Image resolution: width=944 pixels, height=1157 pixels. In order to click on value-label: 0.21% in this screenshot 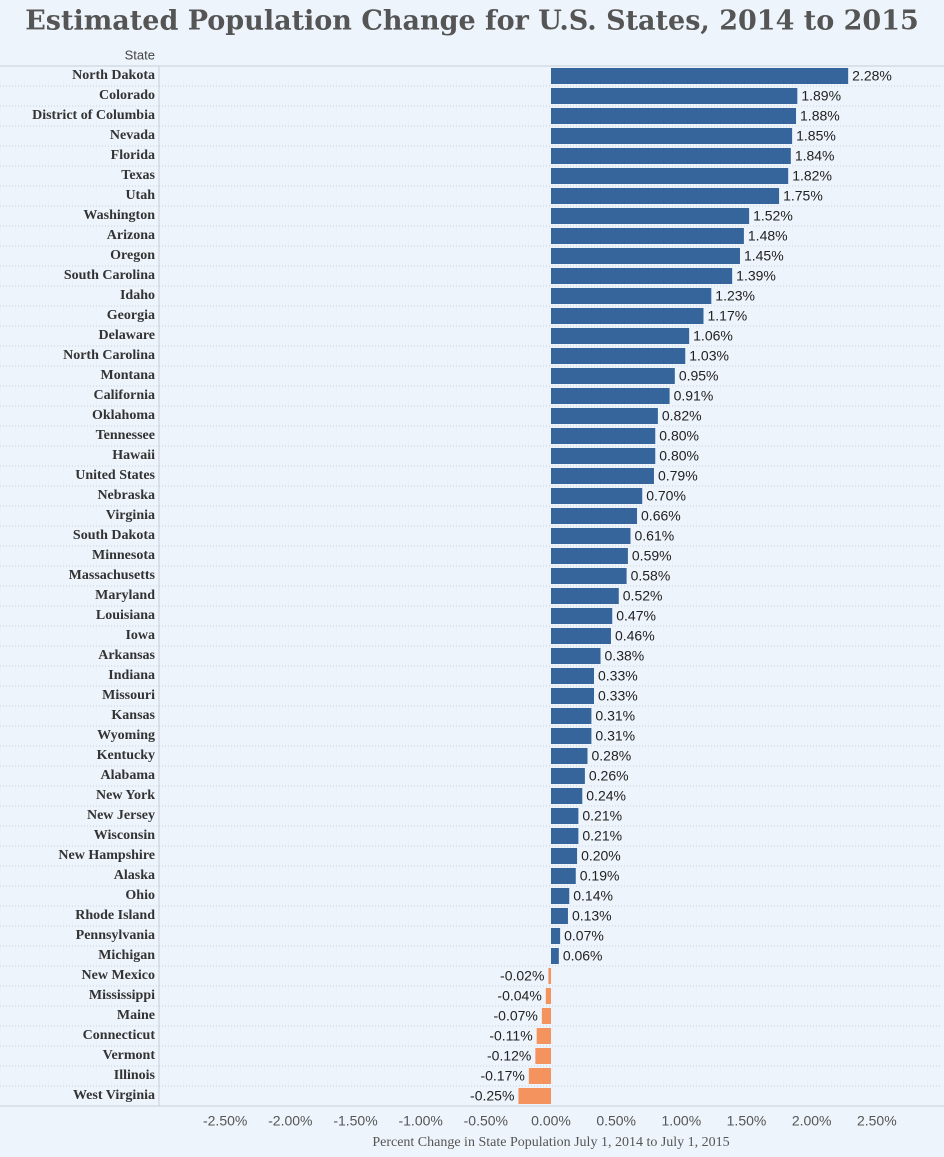, I will do `click(602, 816)`.